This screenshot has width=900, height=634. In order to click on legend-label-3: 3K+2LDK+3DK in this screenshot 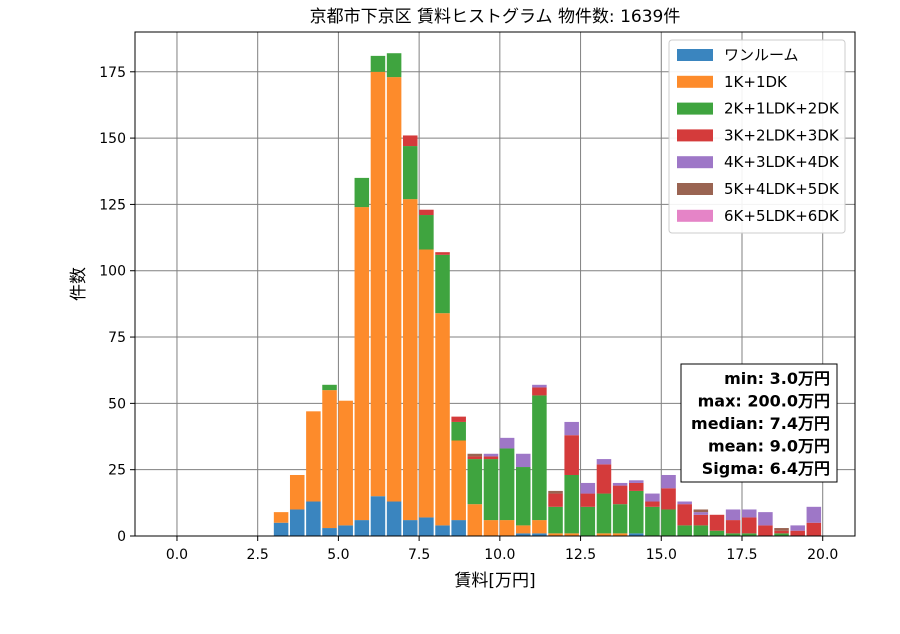, I will do `click(782, 135)`.